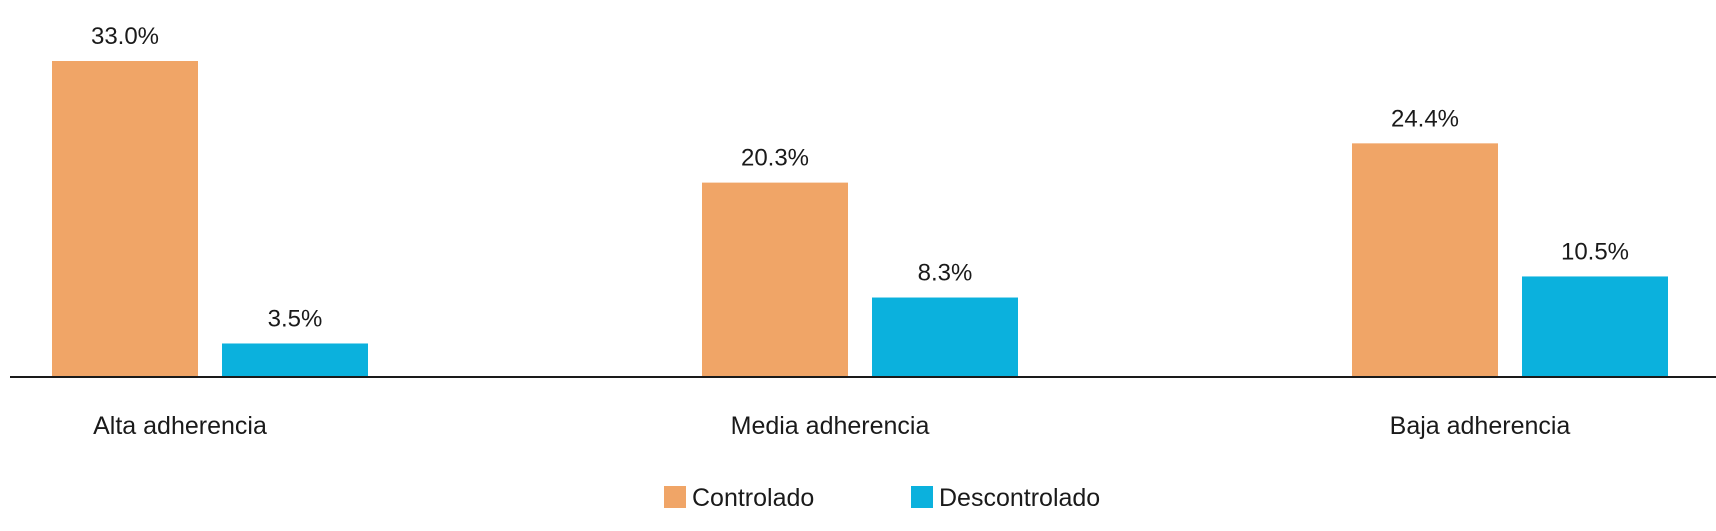 Image resolution: width=1716 pixels, height=531 pixels. Describe the element at coordinates (1480, 426) in the screenshot. I see `category-label-baja-adherencia: Baja adherencia` at that location.